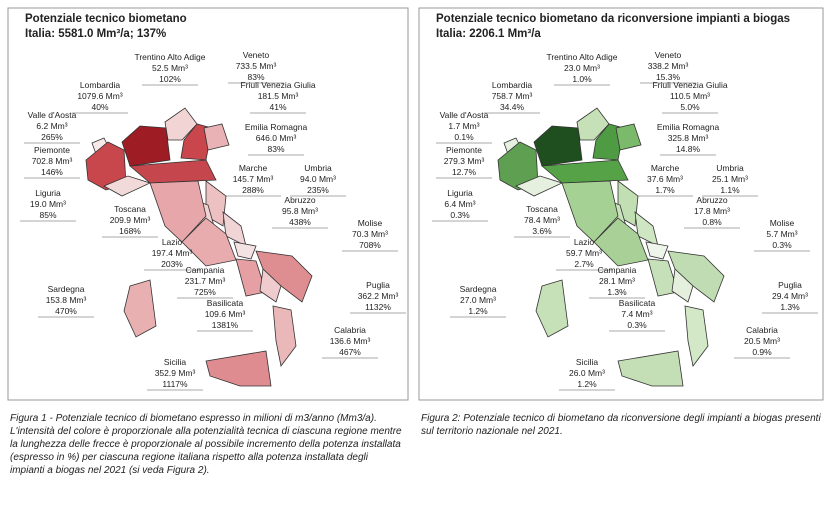 This screenshot has width=831, height=517. What do you see at coordinates (255, 77) in the screenshot?
I see `region-percent: 83%` at bounding box center [255, 77].